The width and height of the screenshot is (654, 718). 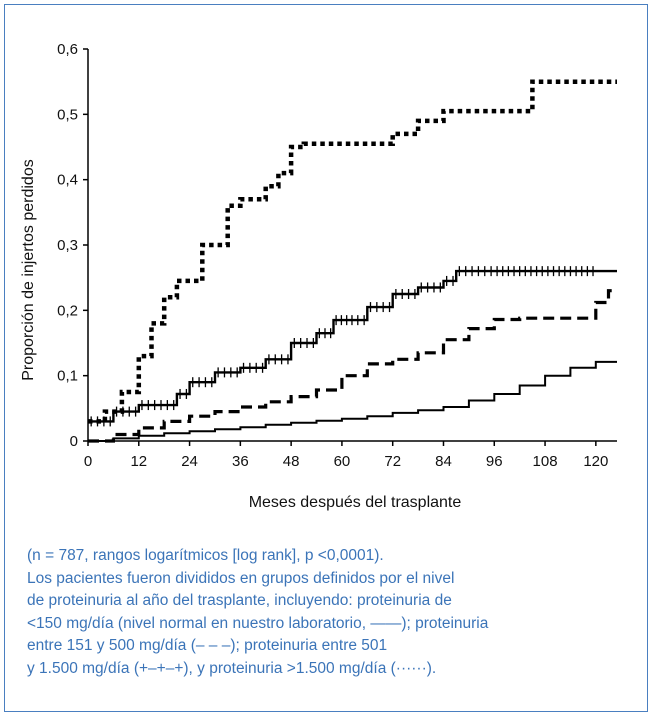 I want to click on x-tick-label: 12, so click(x=138, y=461).